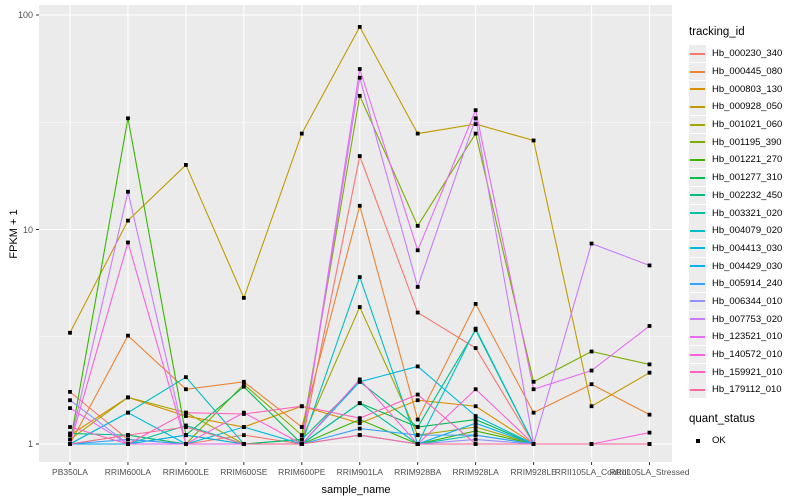 Image resolution: width=800 pixels, height=500 pixels. What do you see at coordinates (744, 248) in the screenshot?
I see `legend-entry: Hb_004413_030` at bounding box center [744, 248].